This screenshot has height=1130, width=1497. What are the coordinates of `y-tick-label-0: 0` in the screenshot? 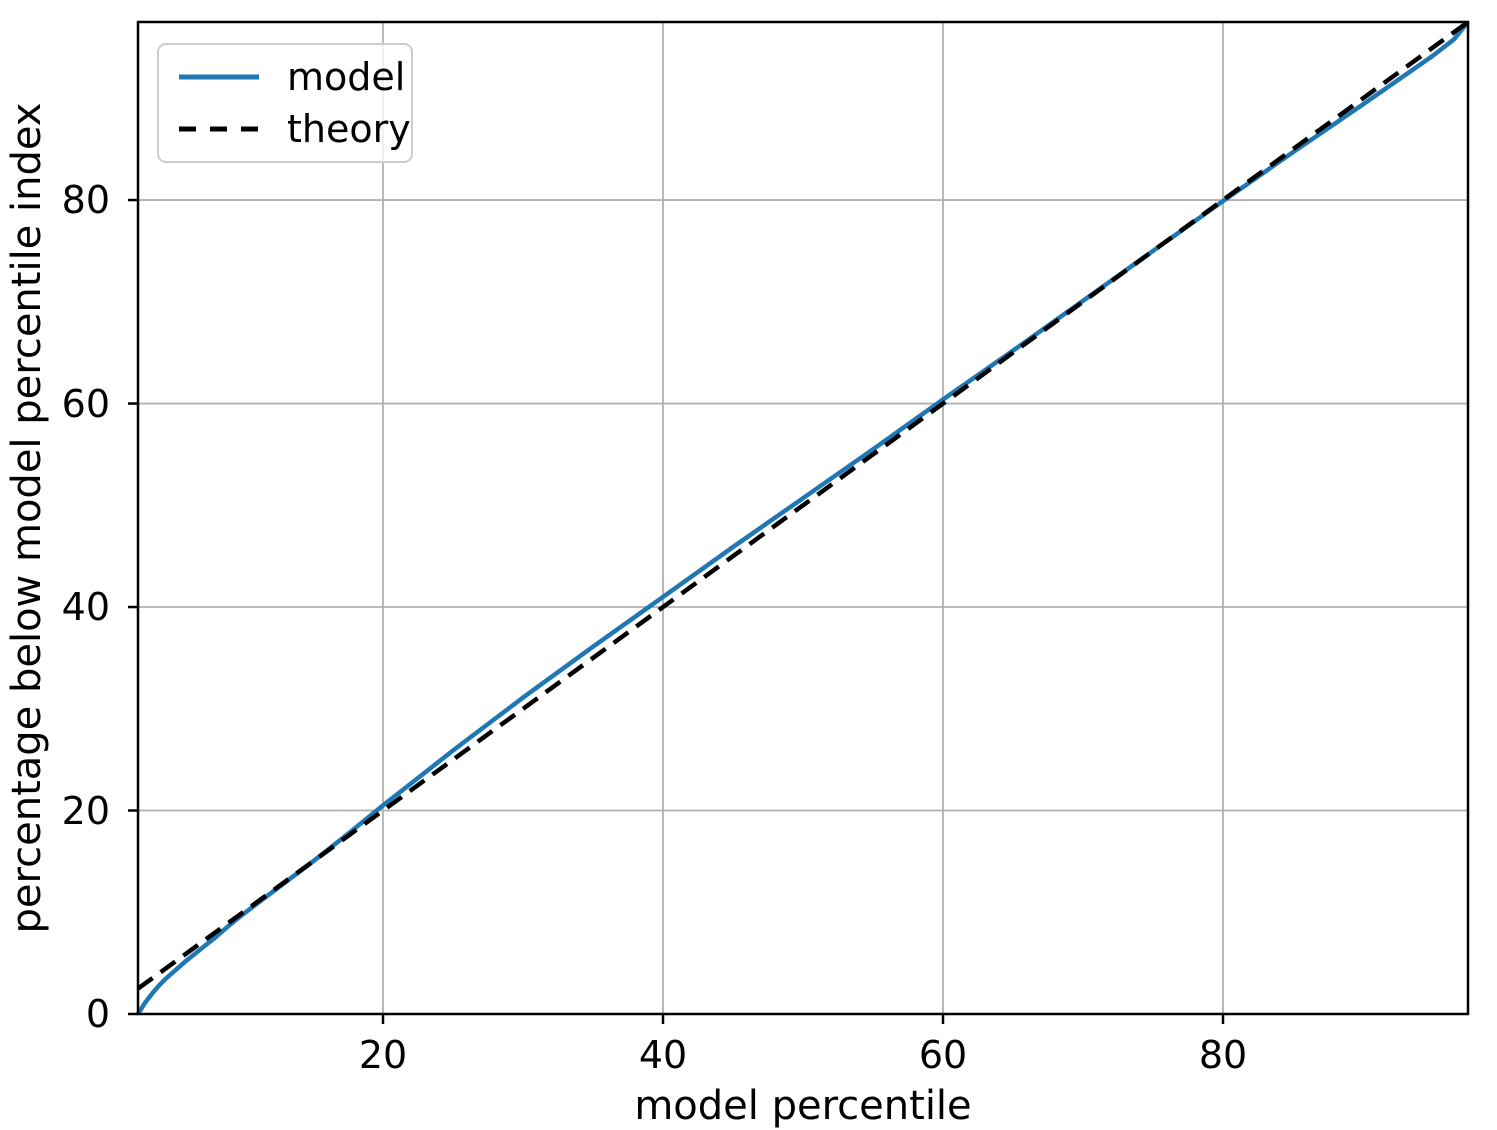 It's located at (97, 1014).